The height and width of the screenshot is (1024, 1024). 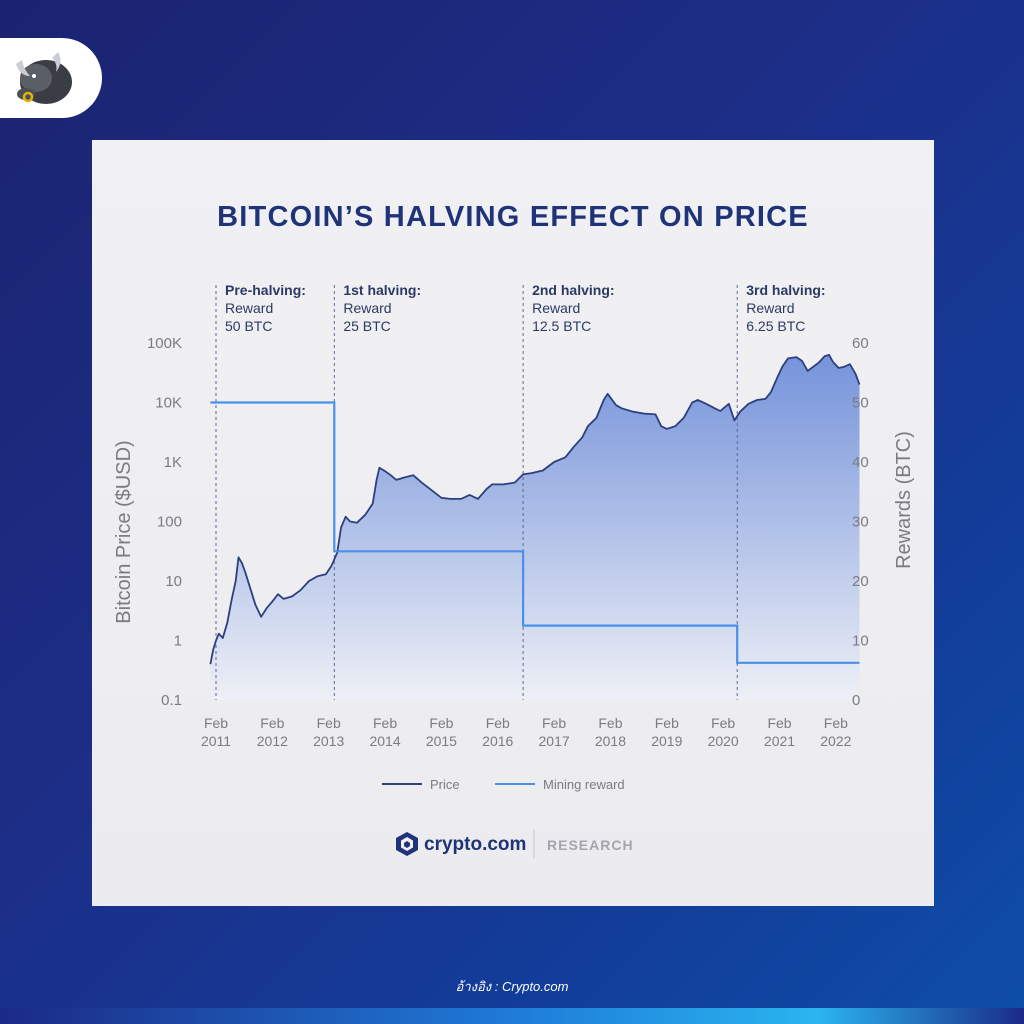 What do you see at coordinates (904, 500) in the screenshot?
I see `y-axis-right-label: Rewards (BTC)` at bounding box center [904, 500].